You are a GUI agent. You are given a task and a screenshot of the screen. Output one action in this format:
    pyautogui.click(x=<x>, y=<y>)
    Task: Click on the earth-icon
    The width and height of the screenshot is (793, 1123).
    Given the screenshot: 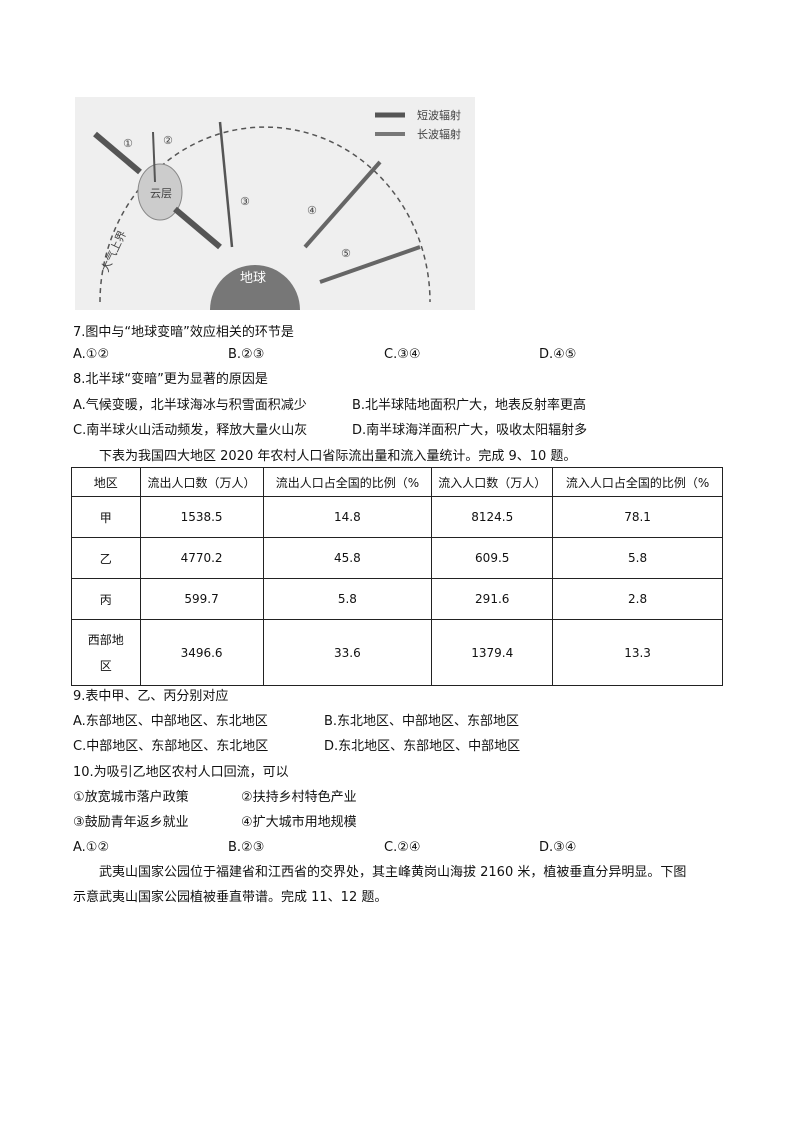 What is the action you would take?
    pyautogui.click(x=255, y=287)
    